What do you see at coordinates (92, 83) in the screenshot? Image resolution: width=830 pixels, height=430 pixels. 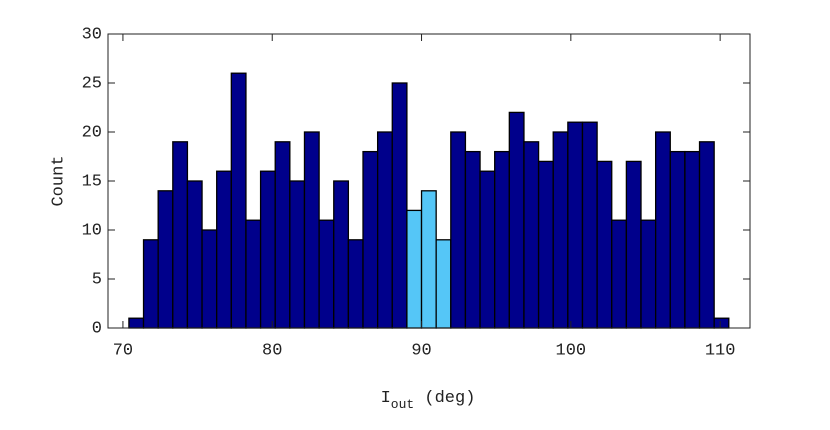 I see `y-tick-label: 25` at bounding box center [92, 83].